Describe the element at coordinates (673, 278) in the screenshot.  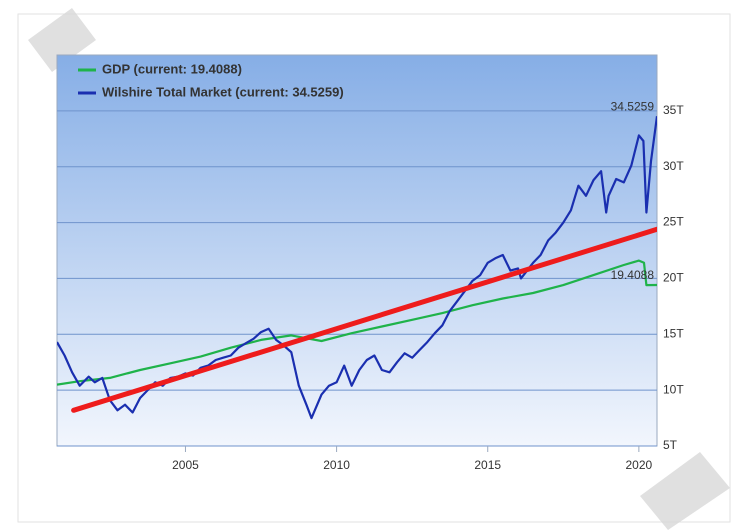
I see `y-tick-label: 20T` at that location.